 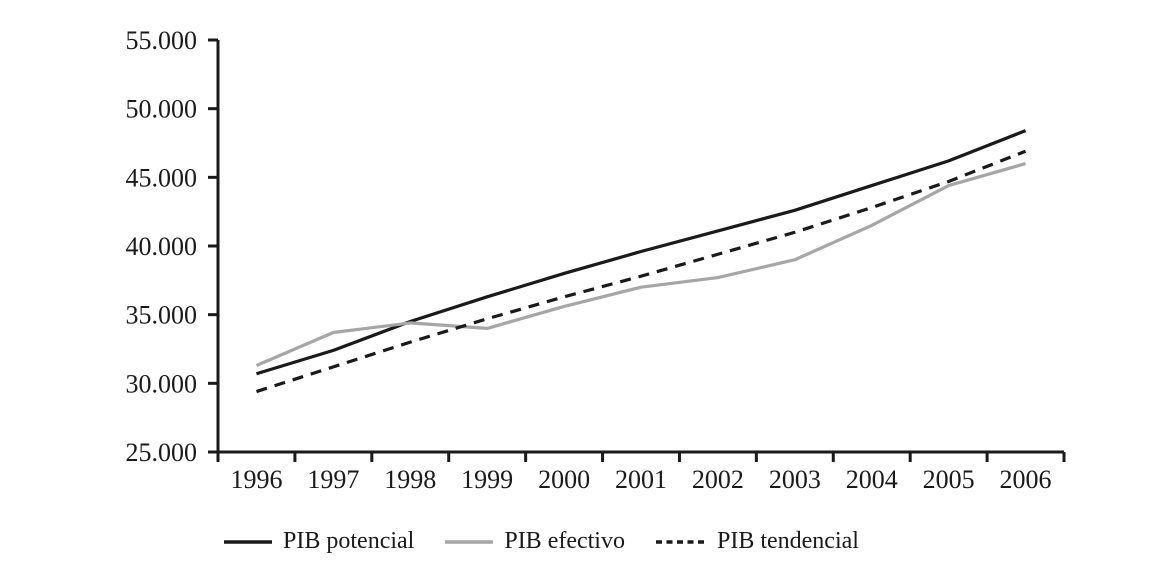 I want to click on legend-item-pib-tendencial: PIB tendencial, so click(x=757, y=541).